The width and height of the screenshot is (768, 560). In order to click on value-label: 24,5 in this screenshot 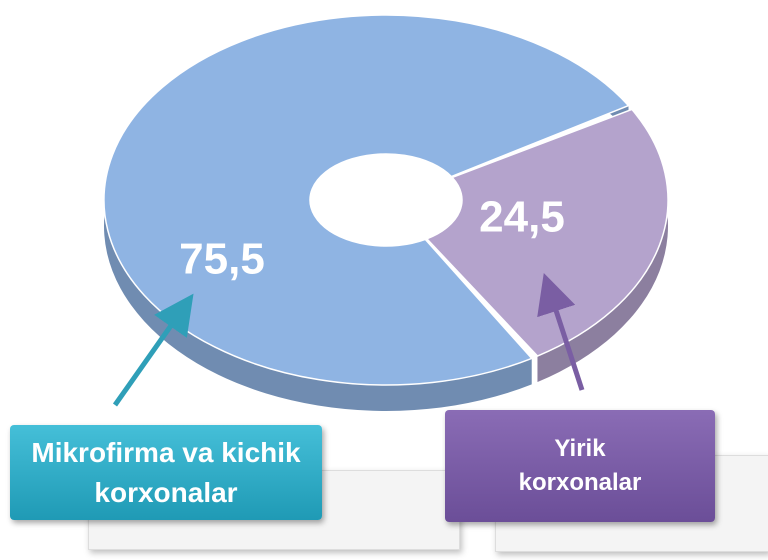, I will do `click(522, 217)`.